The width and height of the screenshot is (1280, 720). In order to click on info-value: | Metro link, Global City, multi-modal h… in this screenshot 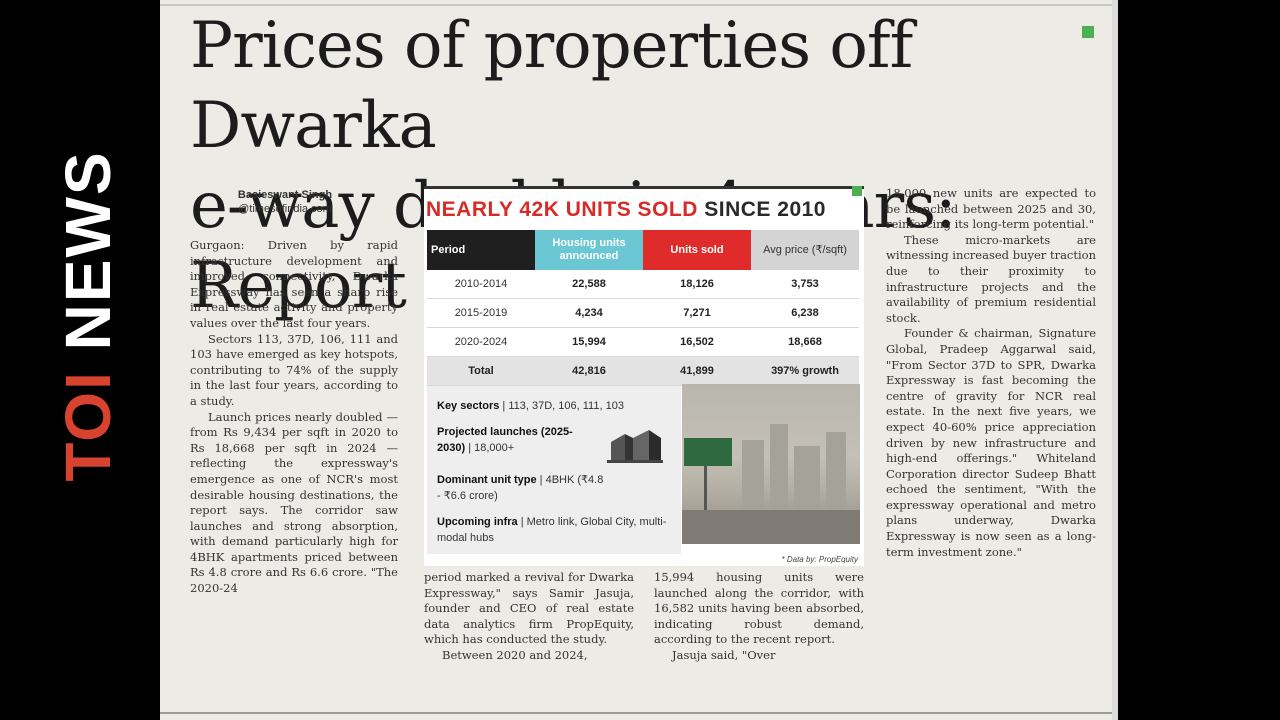, I will do `click(552, 530)`.